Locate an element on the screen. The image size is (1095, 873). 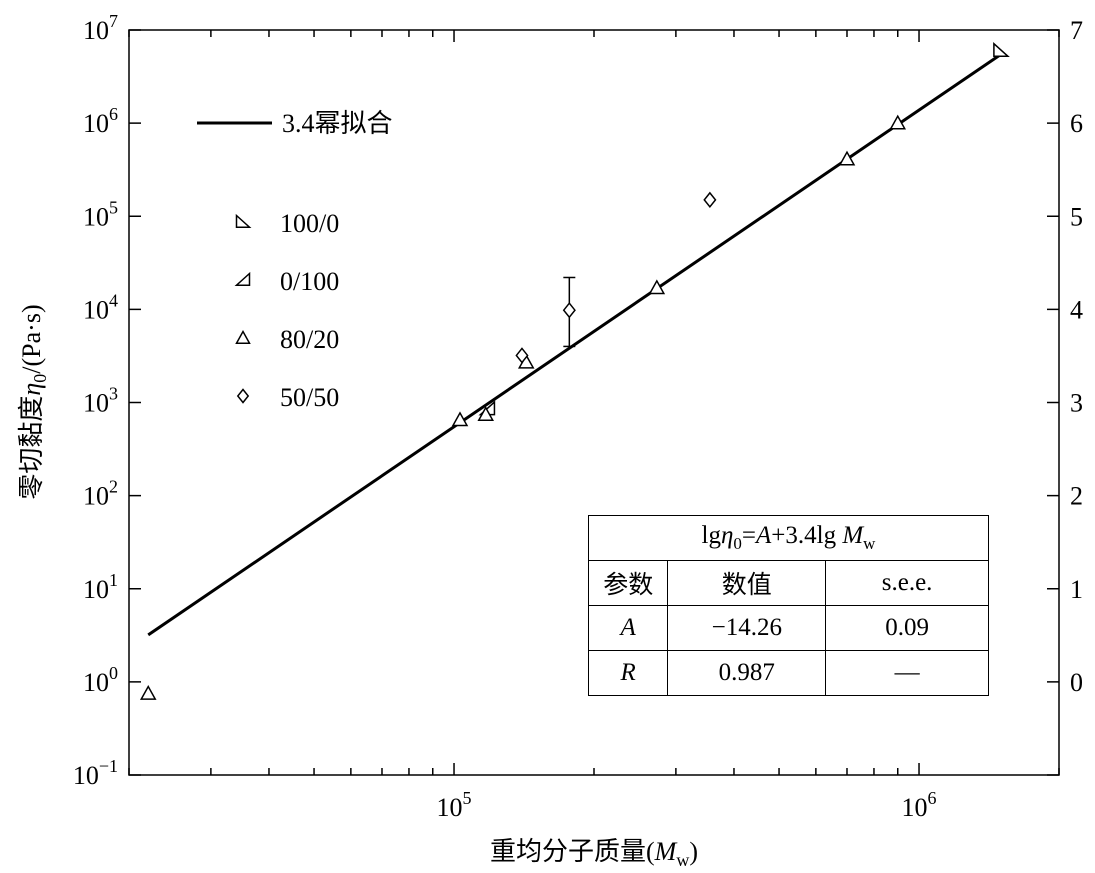
formula-eq: = is located at coordinates (749, 535).